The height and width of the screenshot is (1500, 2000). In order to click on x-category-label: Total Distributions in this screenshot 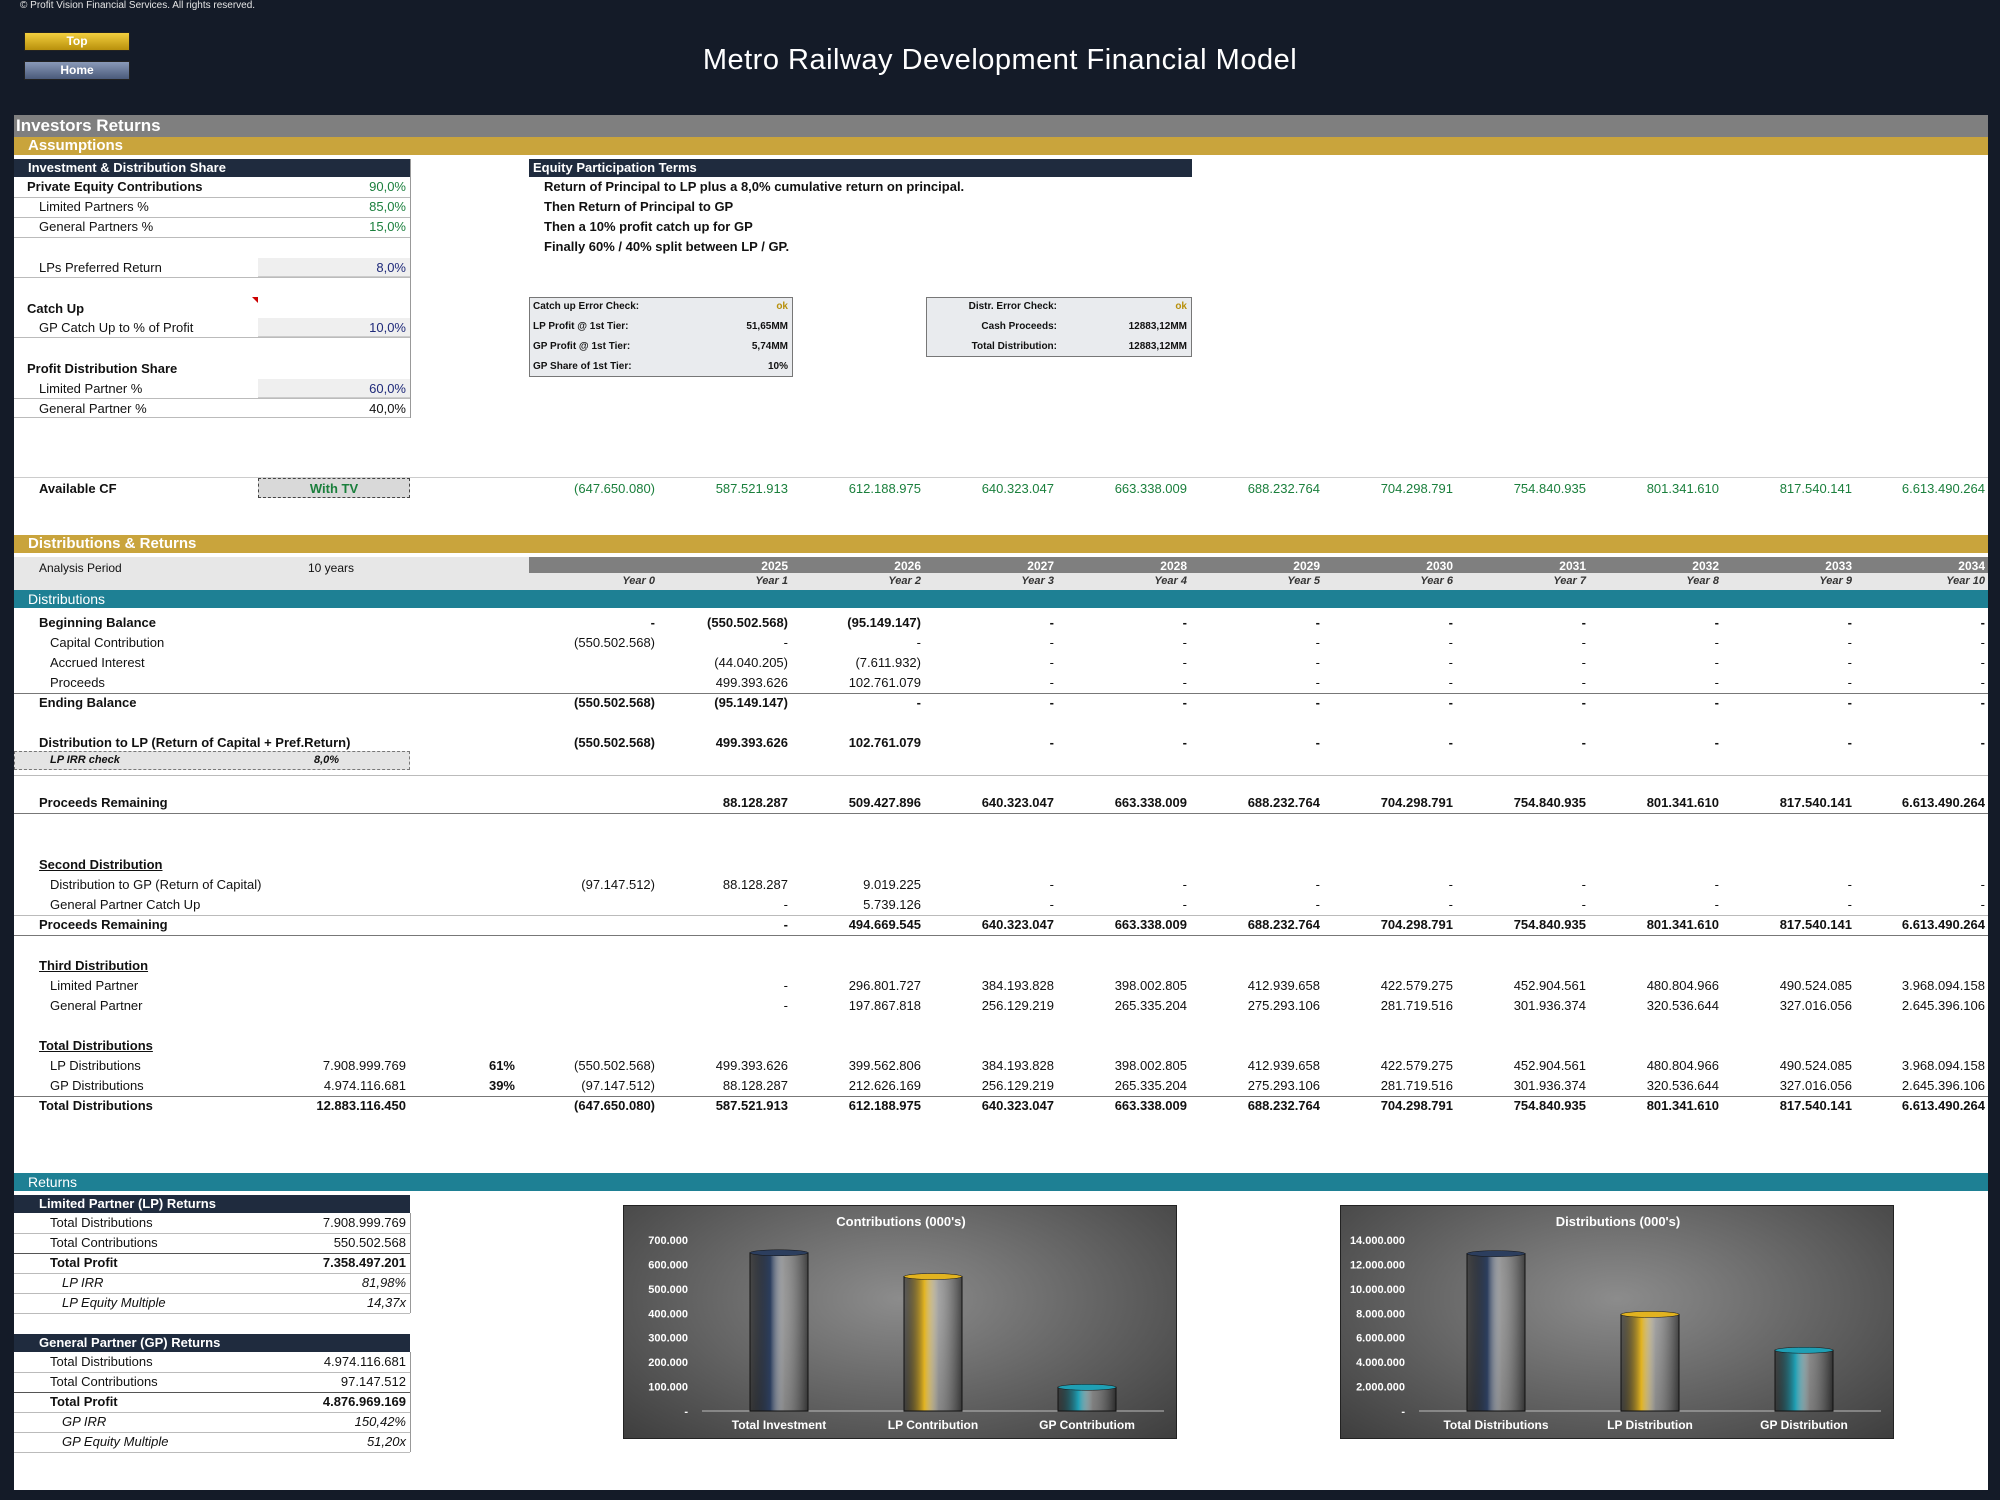, I will do `click(1495, 1425)`.